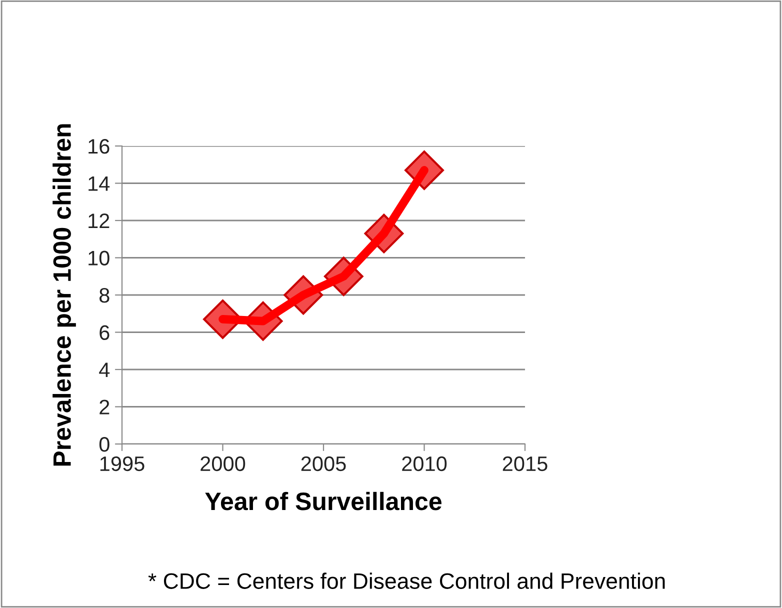  What do you see at coordinates (122, 464) in the screenshot?
I see `x-tick-label: 1995` at bounding box center [122, 464].